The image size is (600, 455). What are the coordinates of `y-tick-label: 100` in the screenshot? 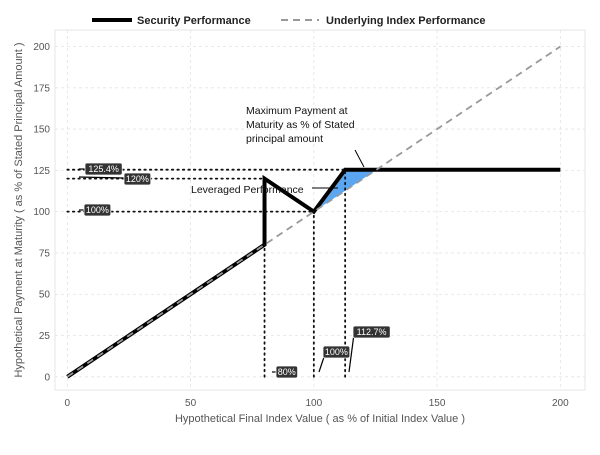 It's located at (41, 212).